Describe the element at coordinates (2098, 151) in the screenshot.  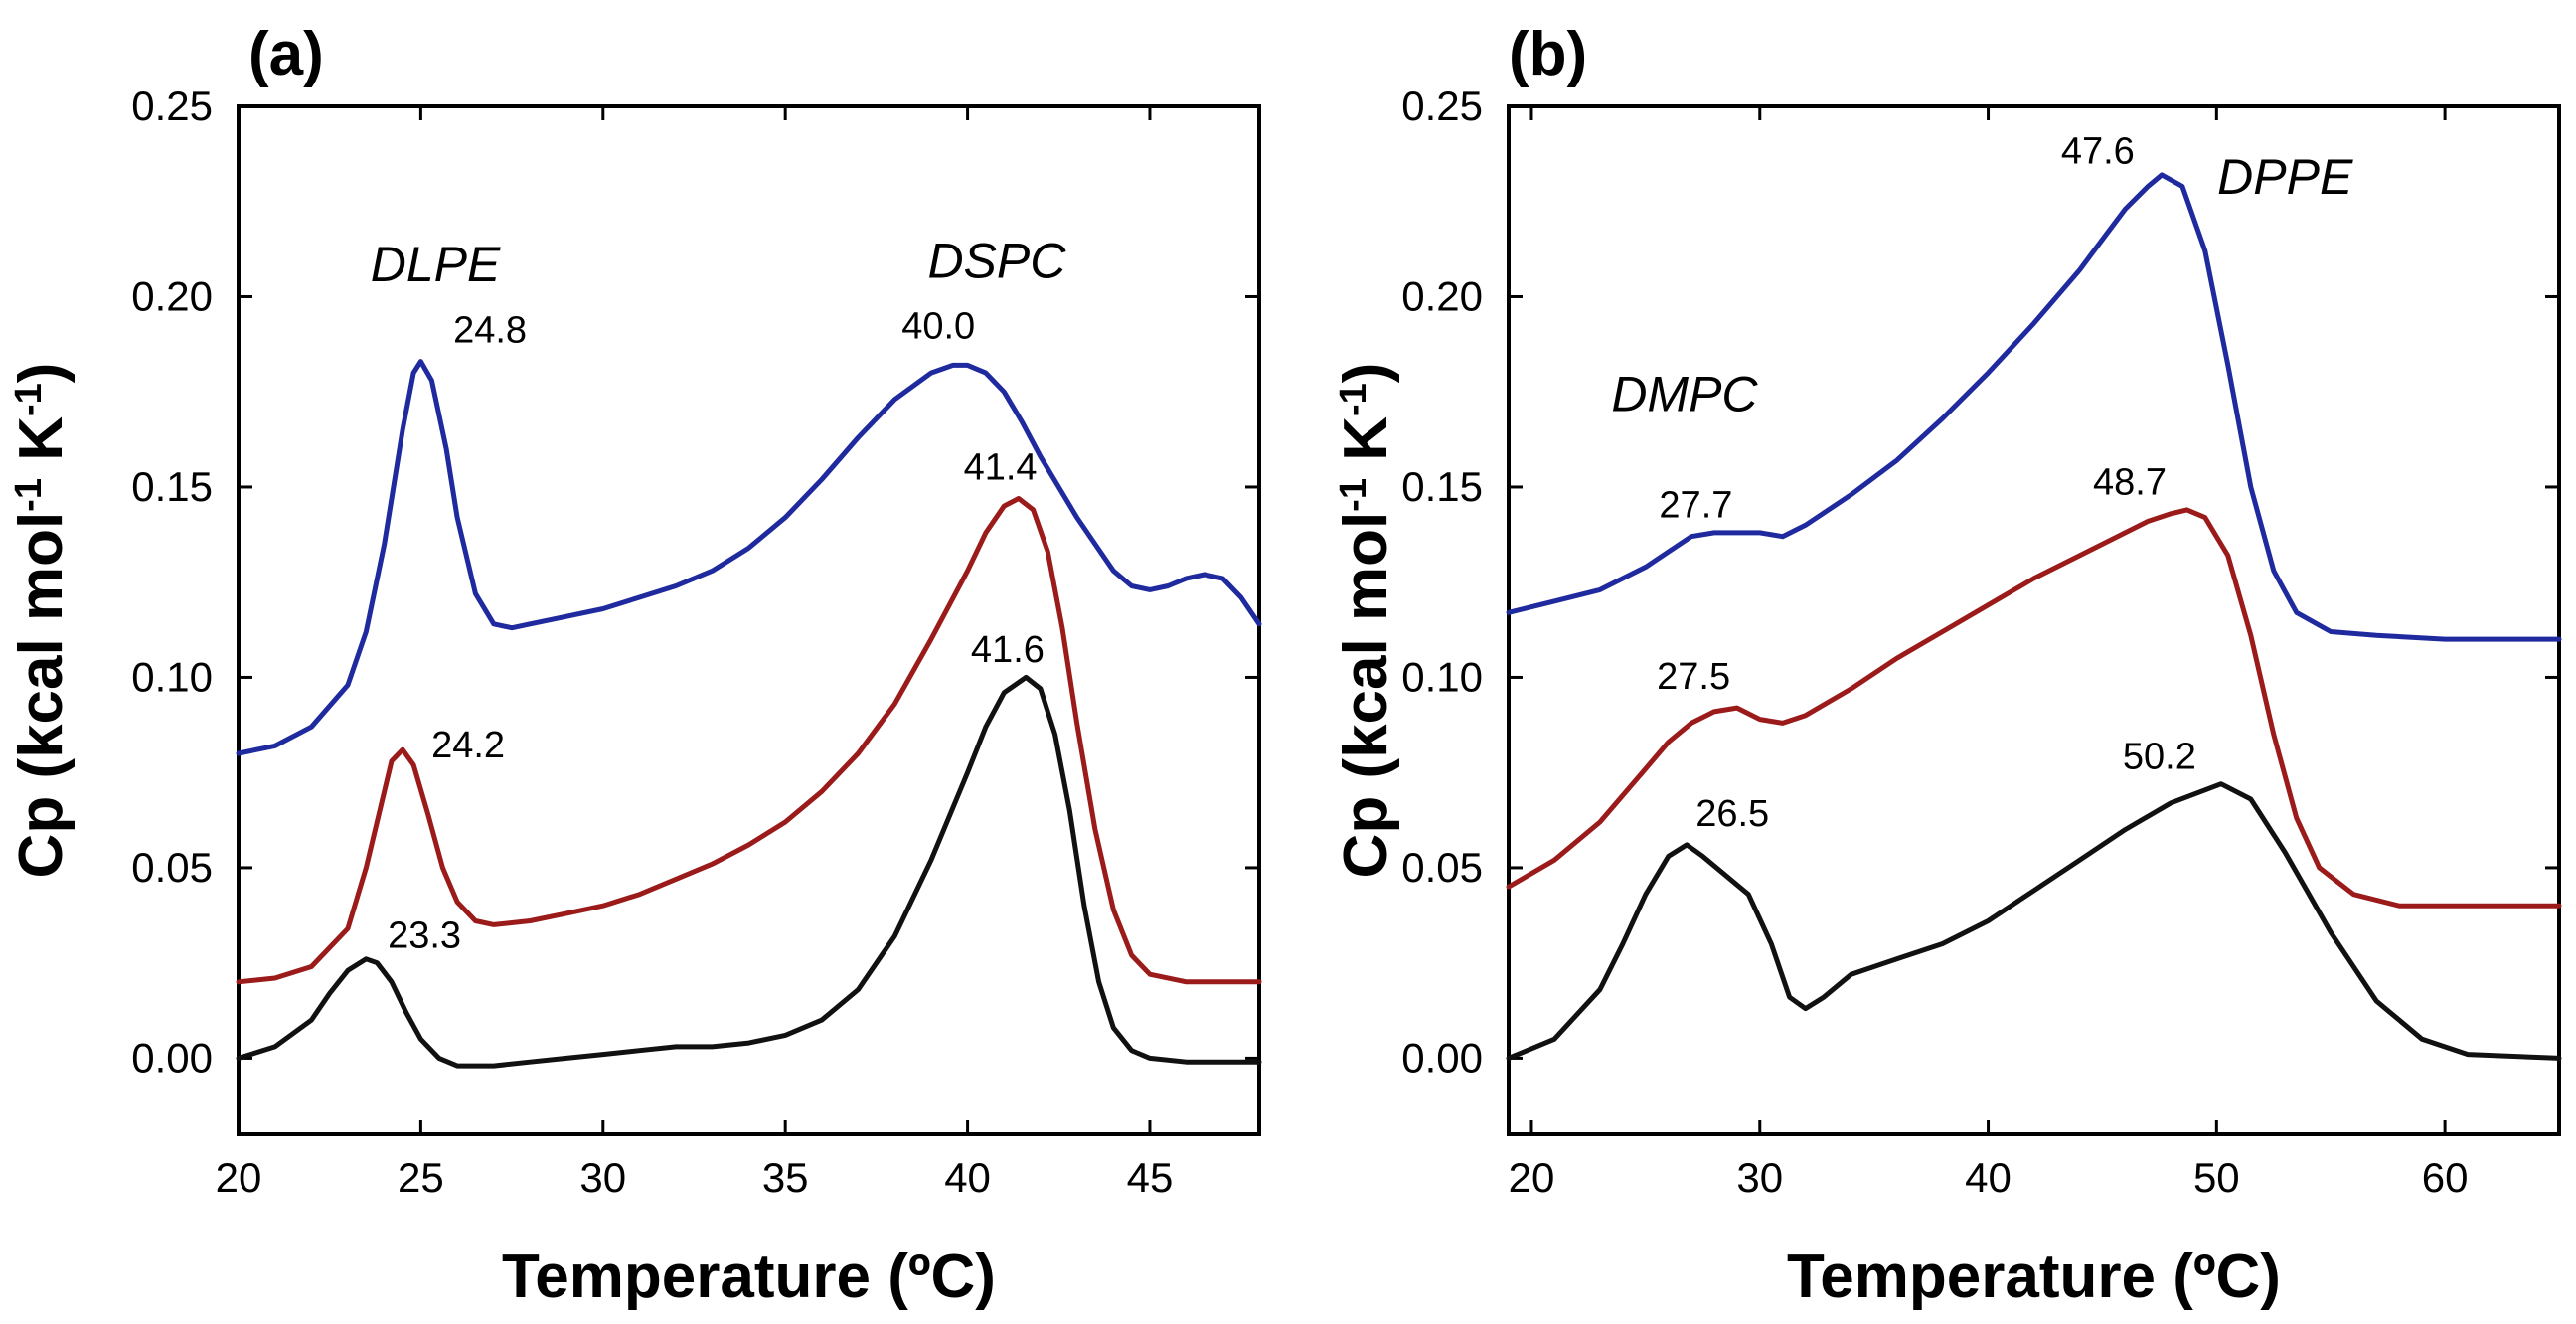
I see `peak-label: 47.6` at that location.